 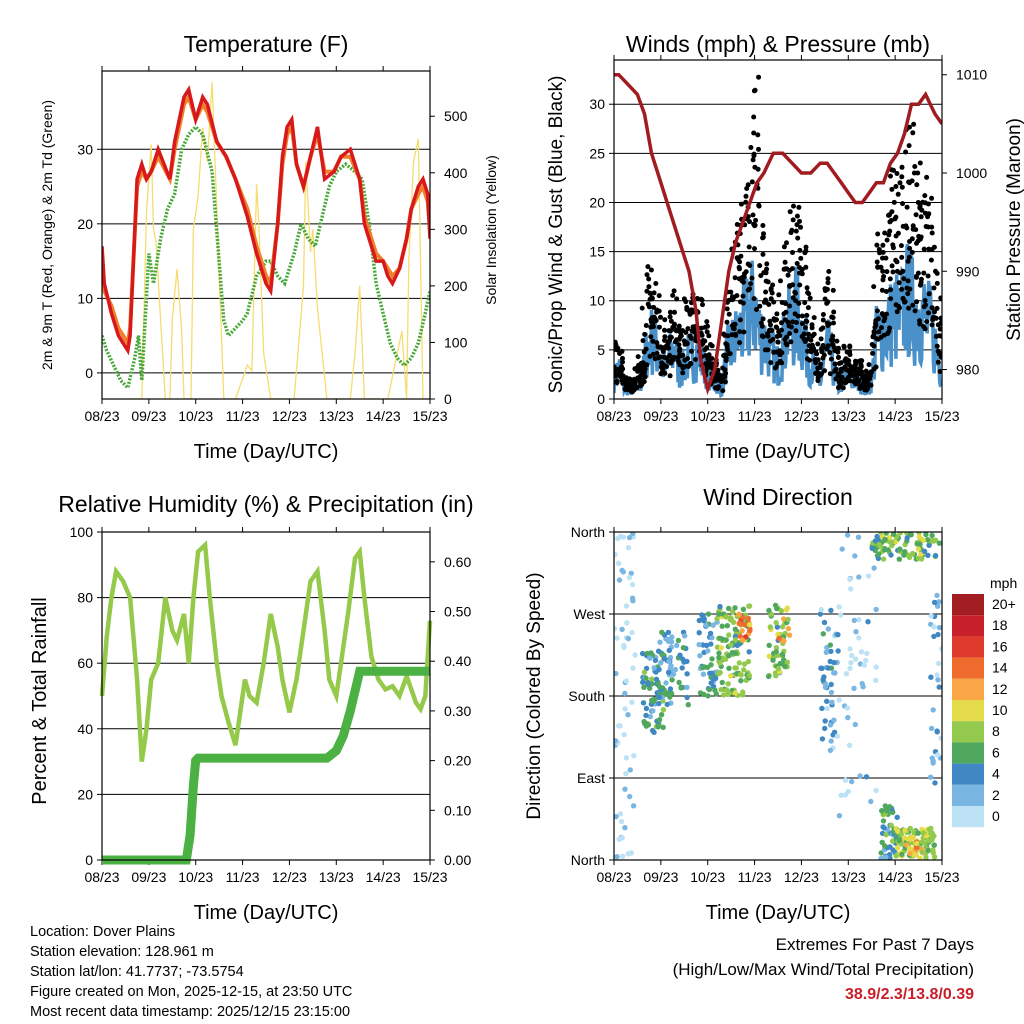 I want to click on direction-xtick-label: 11/23, so click(x=755, y=877).